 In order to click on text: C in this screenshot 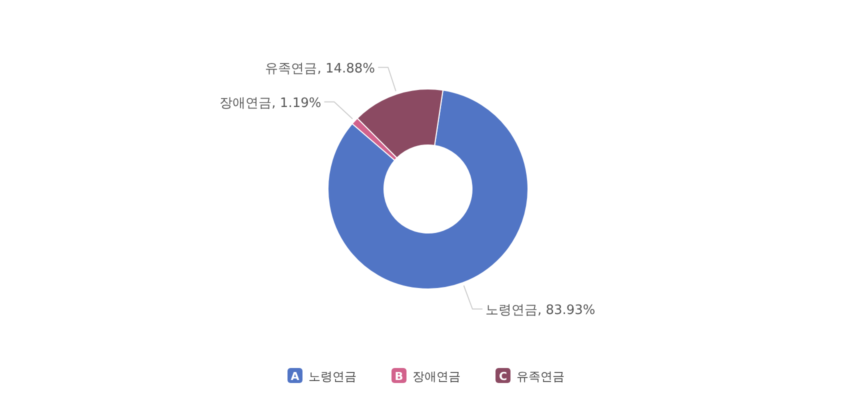, I will do `click(503, 376)`.